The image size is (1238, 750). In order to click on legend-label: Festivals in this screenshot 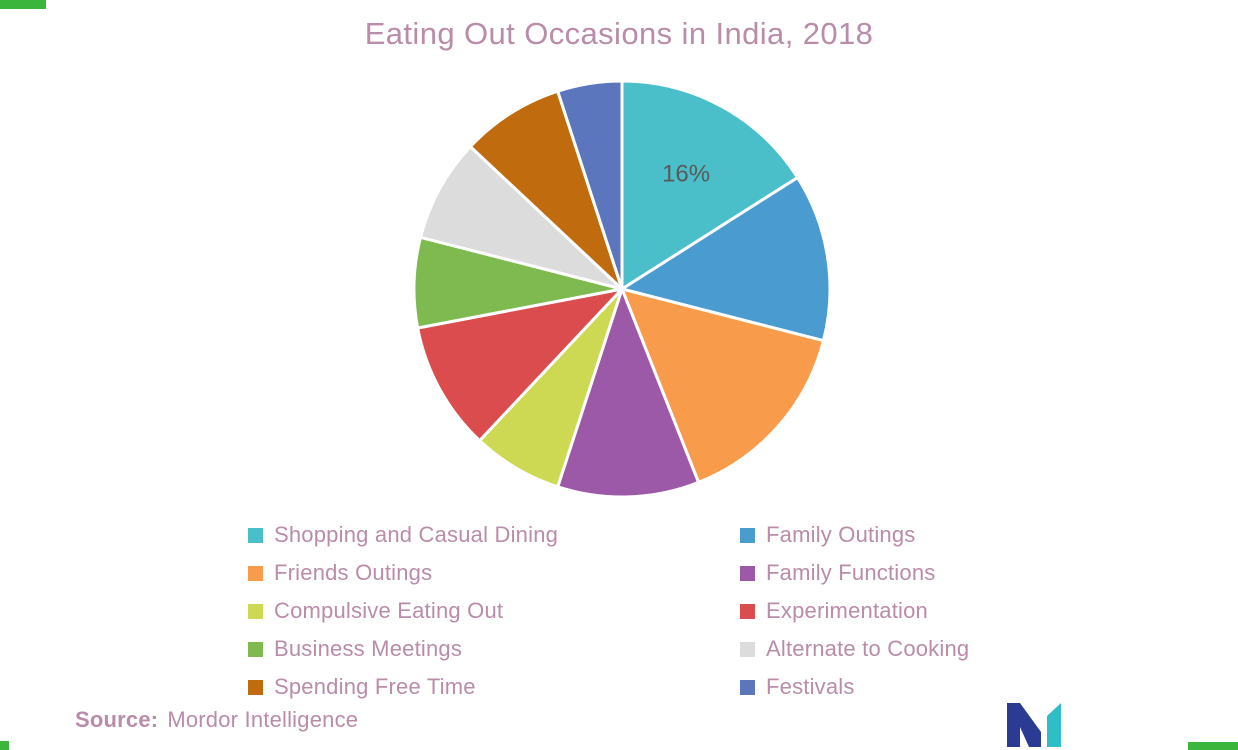, I will do `click(810, 686)`.